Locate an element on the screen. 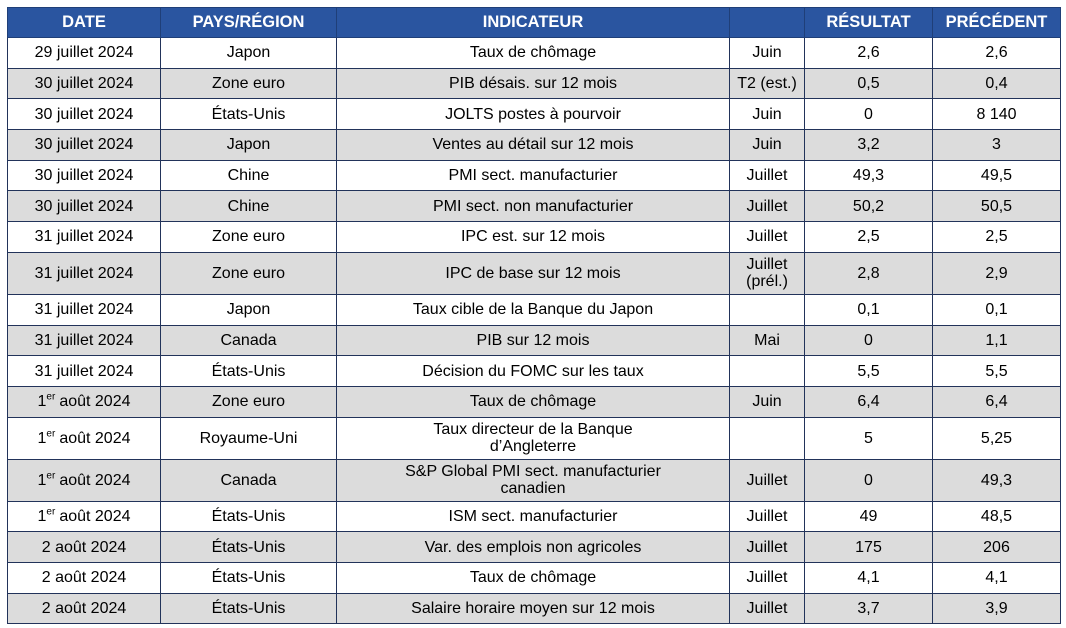  indicator-cell: PIB sur 12 mois is located at coordinates (533, 340).